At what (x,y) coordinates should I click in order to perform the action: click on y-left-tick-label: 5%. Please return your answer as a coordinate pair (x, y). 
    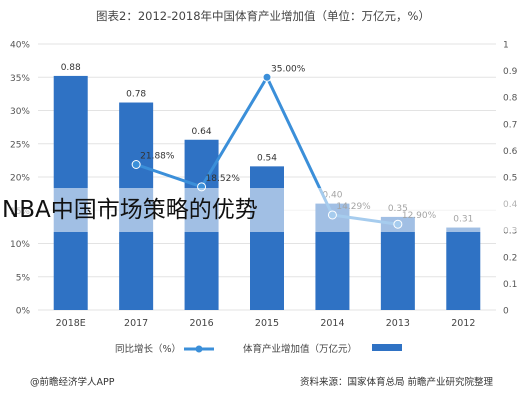
    Looking at the image, I should click on (23, 278).